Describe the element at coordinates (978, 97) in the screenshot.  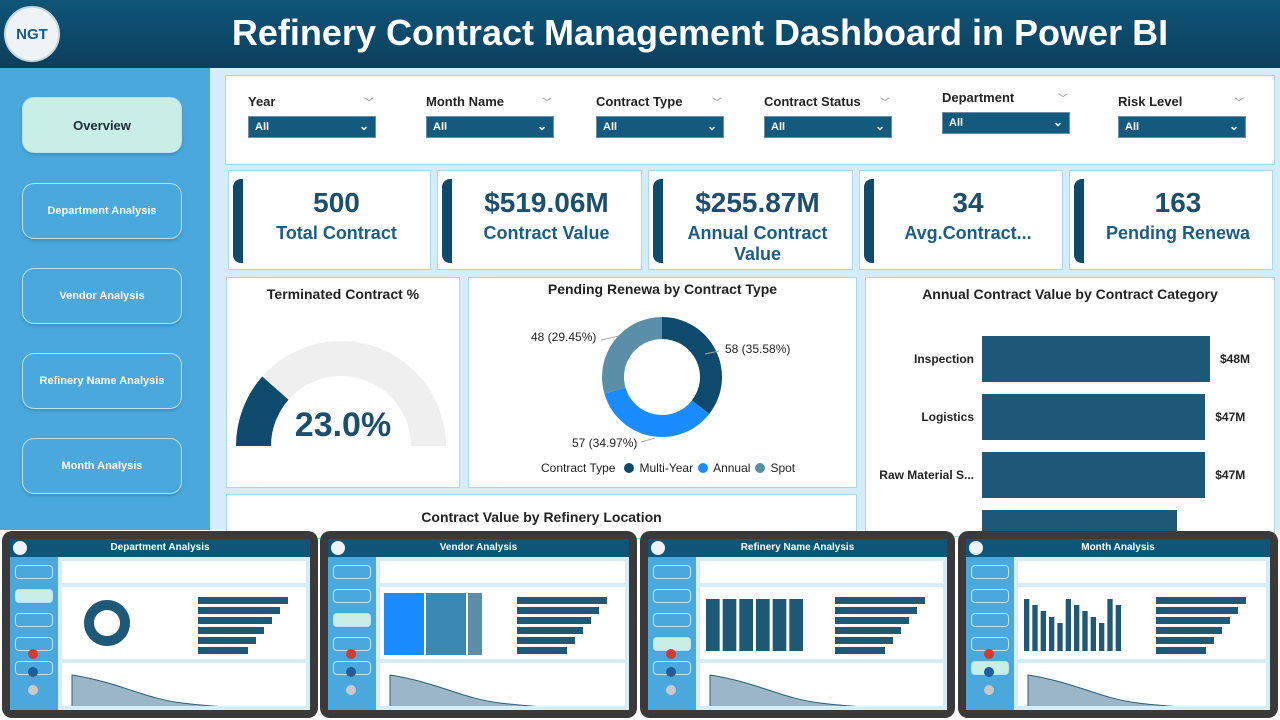
I see `filter-label: Department` at that location.